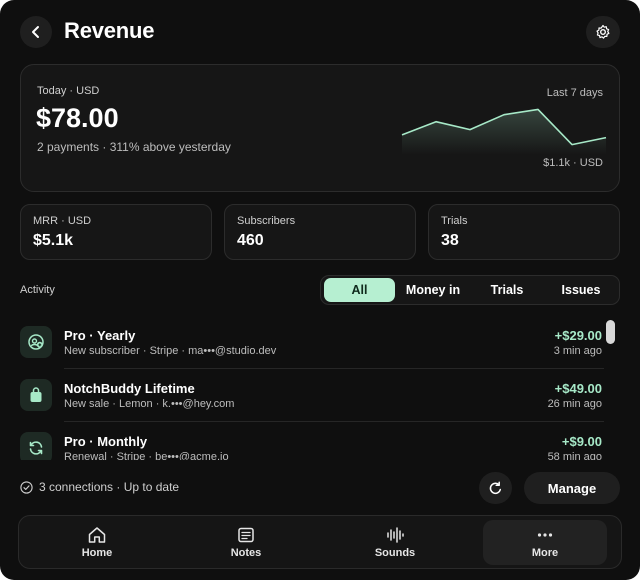  Describe the element at coordinates (53, 240) in the screenshot. I see `stat-value: $5.1k` at that location.